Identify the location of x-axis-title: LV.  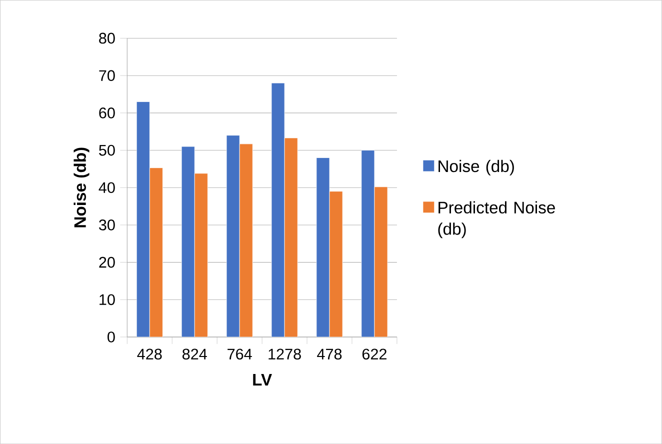
(262, 380).